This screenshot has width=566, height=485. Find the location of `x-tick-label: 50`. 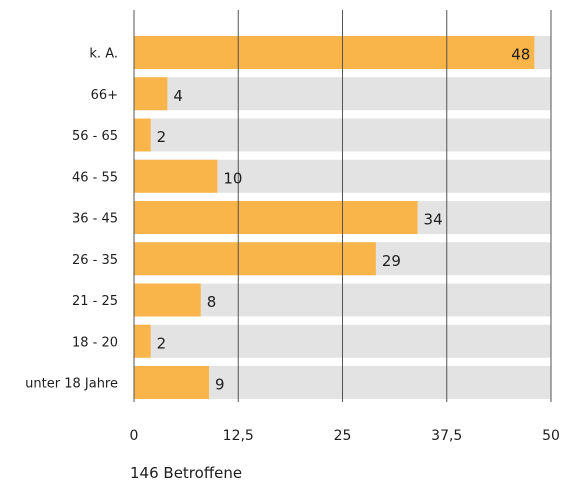

x-tick-label: 50 is located at coordinates (551, 436).